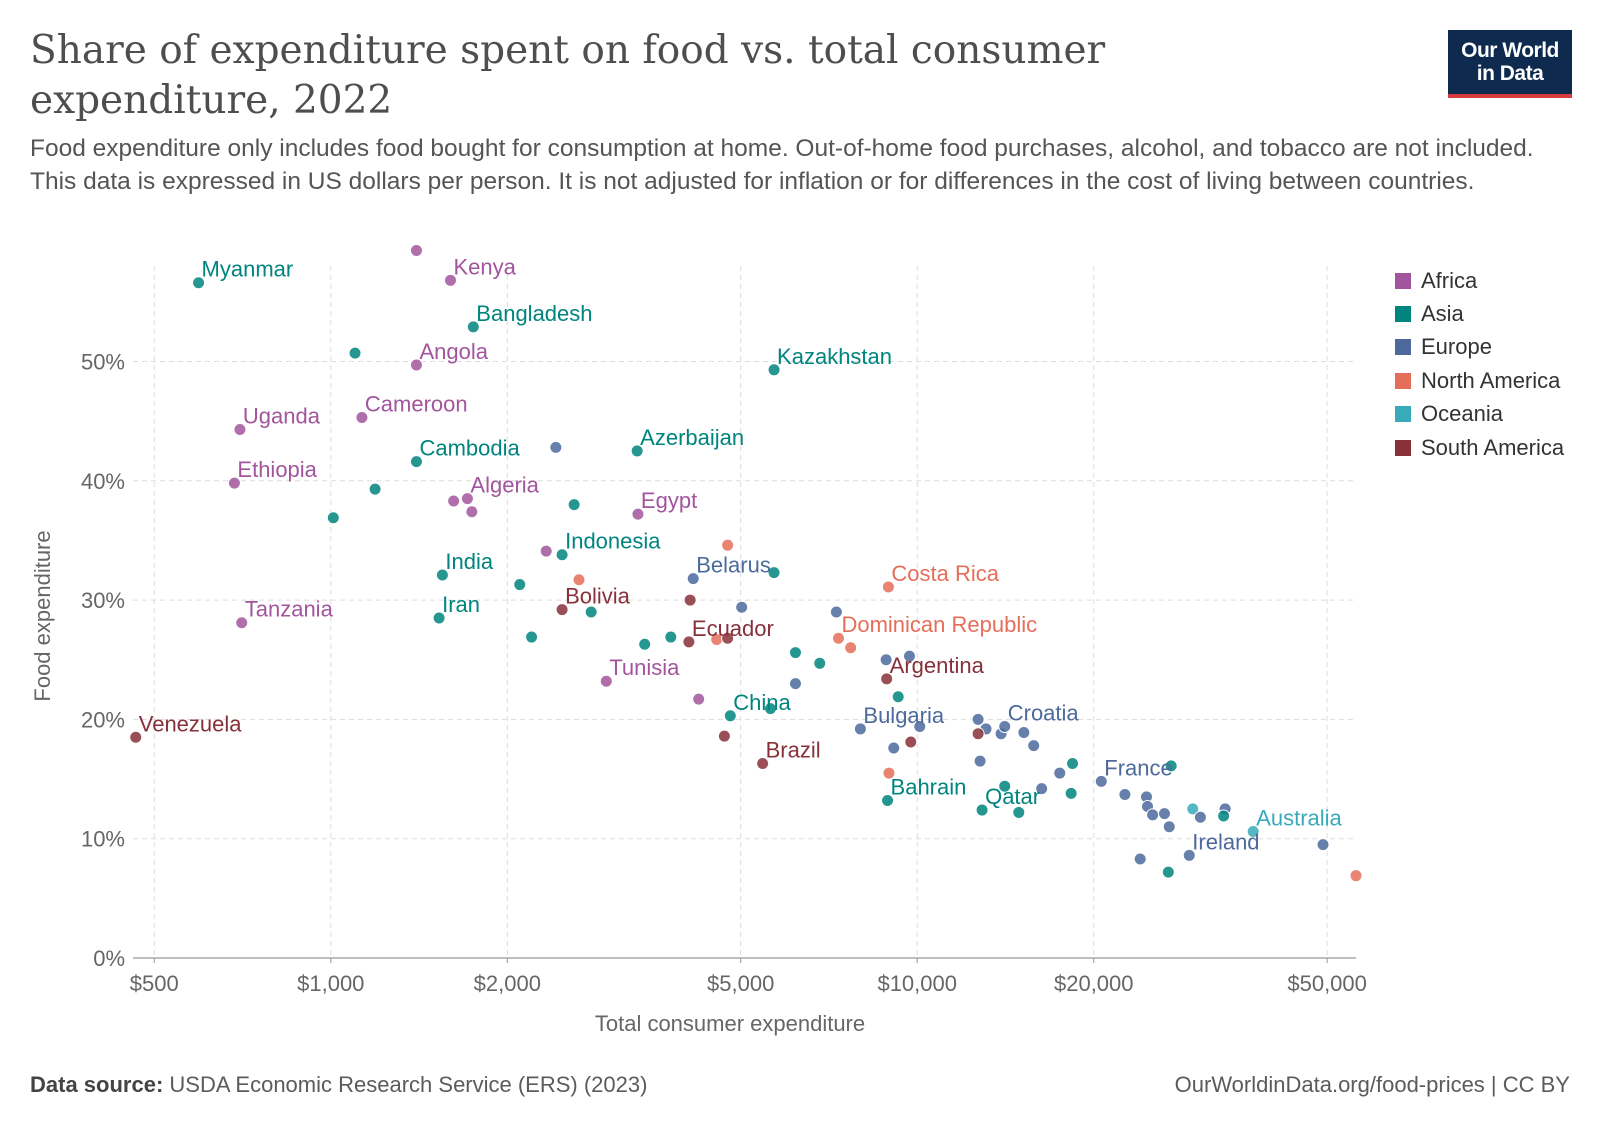 This screenshot has width=1600, height=1130. Describe the element at coordinates (1479, 414) in the screenshot. I see `legend-item: Oceania` at that location.